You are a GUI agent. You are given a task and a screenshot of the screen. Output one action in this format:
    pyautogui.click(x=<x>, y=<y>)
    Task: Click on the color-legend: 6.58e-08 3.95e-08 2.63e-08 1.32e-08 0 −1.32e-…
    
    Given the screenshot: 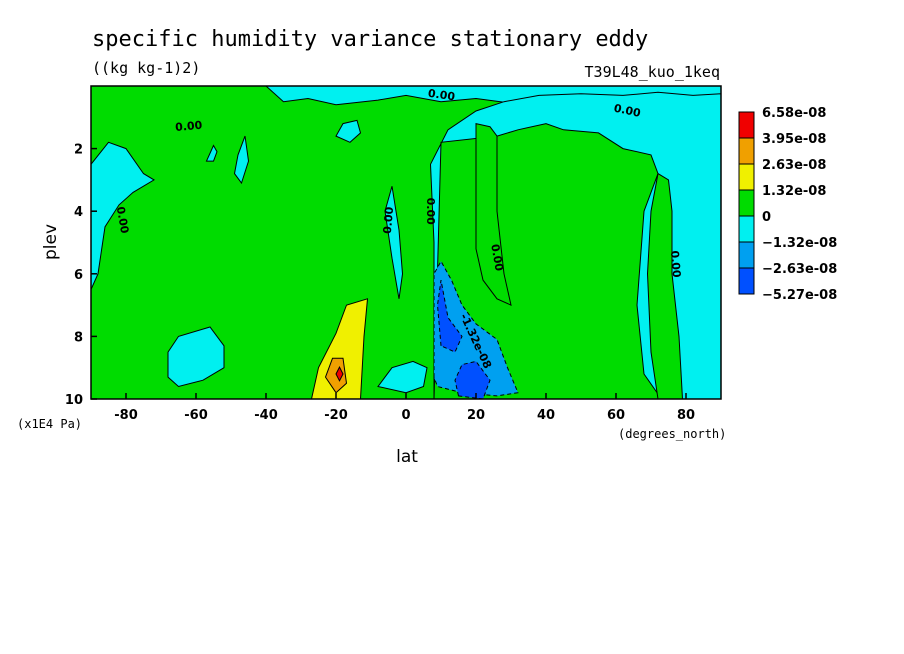 What is the action you would take?
    pyautogui.click(x=787, y=204)
    